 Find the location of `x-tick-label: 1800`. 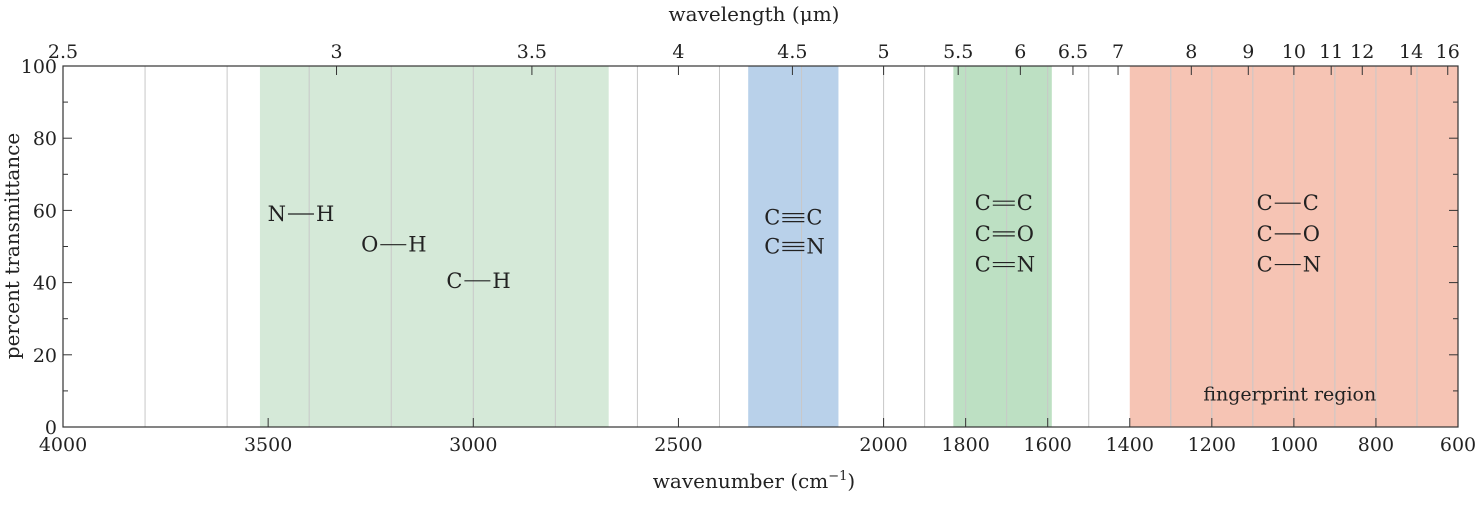

x-tick-label: 1800 is located at coordinates (965, 445).